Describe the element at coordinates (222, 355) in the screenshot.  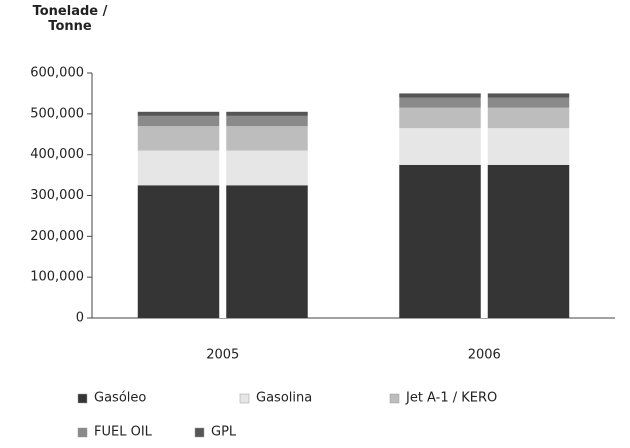
I see `x-tick-label: 2005` at that location.